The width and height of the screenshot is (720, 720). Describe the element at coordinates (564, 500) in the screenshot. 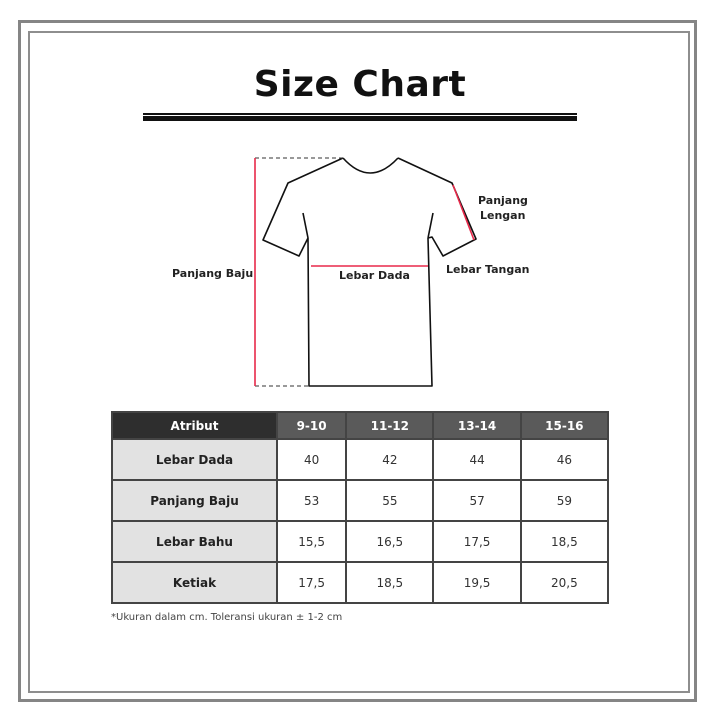

I see `table-cell: 59` at that location.